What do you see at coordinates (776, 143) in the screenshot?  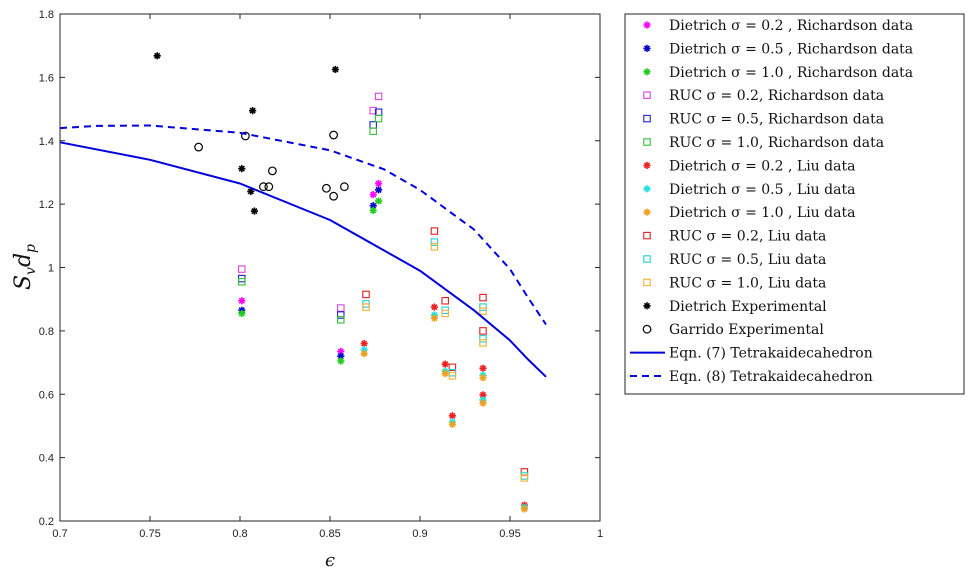 I see `legend-label: RUC σ = 1.0, Richardson data` at bounding box center [776, 143].